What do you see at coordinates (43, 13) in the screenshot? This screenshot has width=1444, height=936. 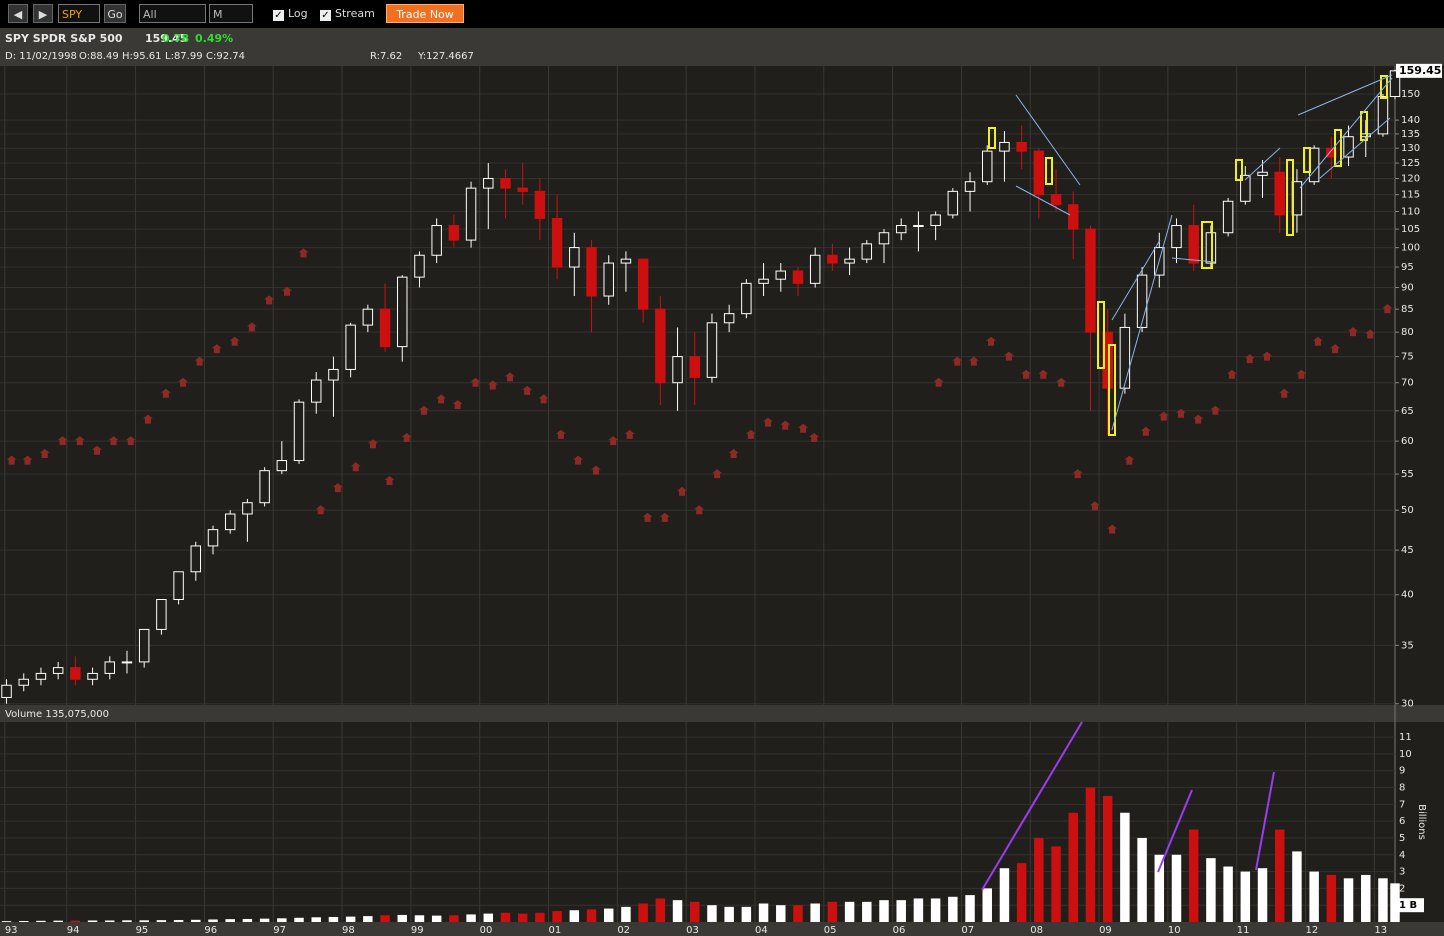 I see `forward-button: ▶` at bounding box center [43, 13].